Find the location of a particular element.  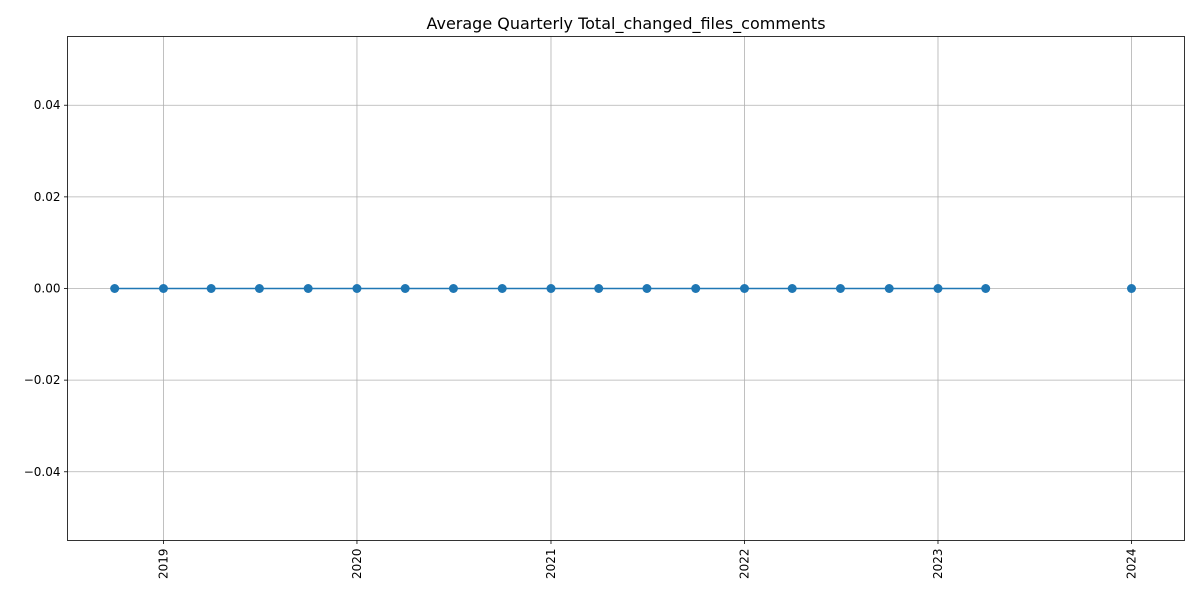

x-tick-label: 2019 is located at coordinates (163, 564).